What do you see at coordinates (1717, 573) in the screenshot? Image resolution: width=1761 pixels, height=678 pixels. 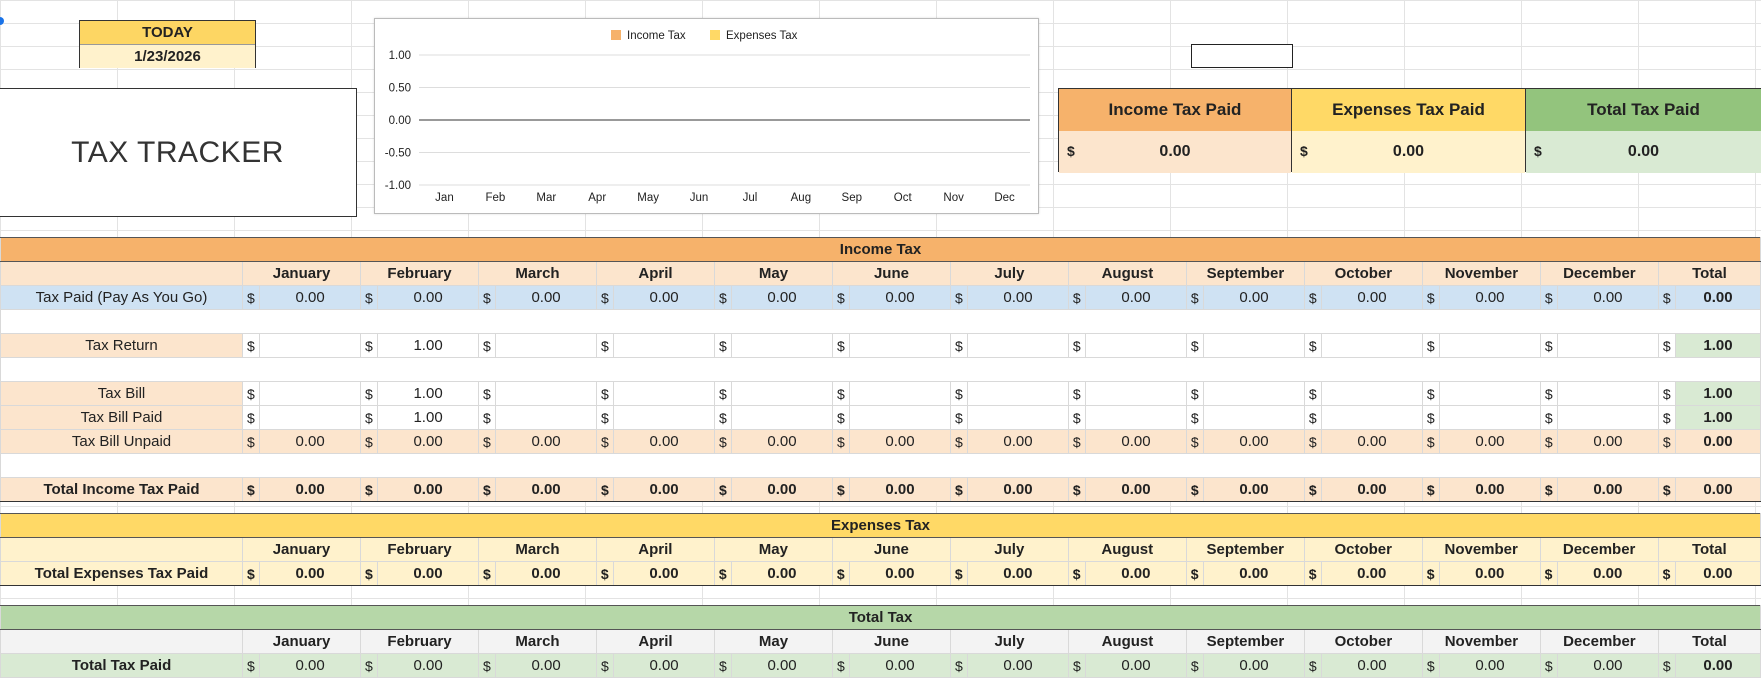 I see `total-expenses-tax-paid-total: 0.00` at bounding box center [1717, 573].